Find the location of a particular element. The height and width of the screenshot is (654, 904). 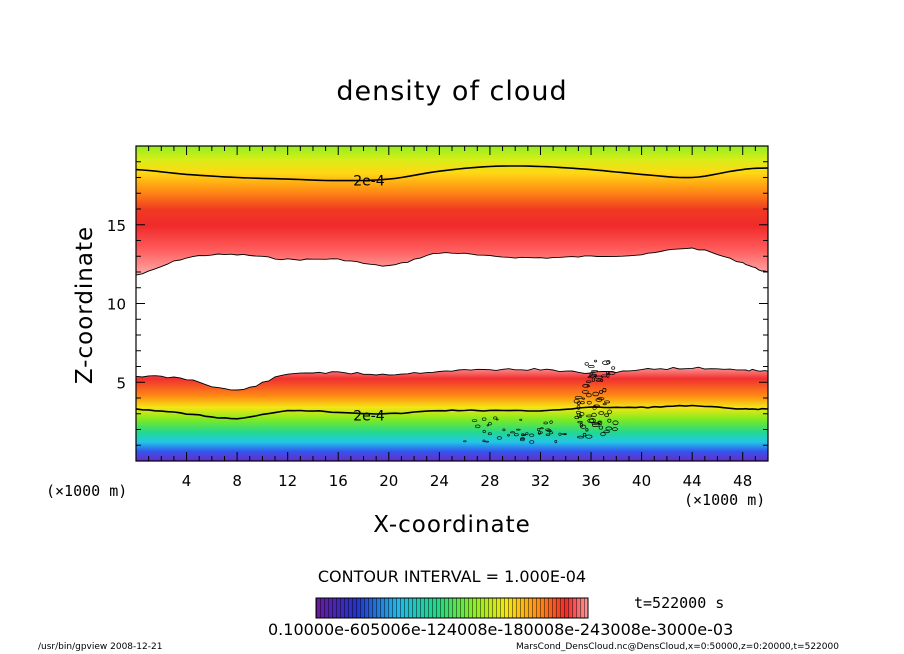

x-axis-label: X-coordinate is located at coordinates (452, 525).